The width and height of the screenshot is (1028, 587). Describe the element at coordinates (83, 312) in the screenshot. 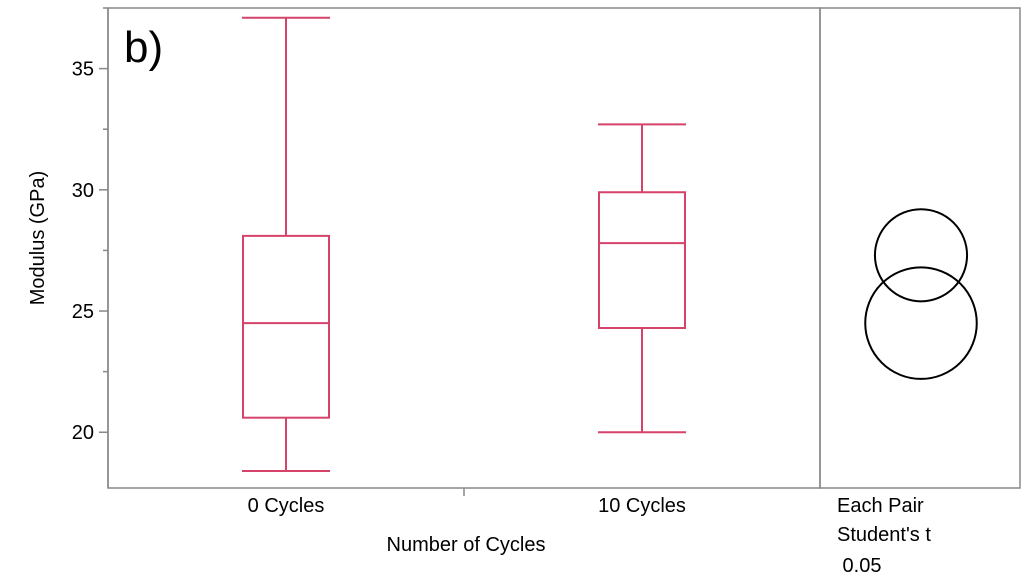

I see `y-tick-label: 25` at that location.